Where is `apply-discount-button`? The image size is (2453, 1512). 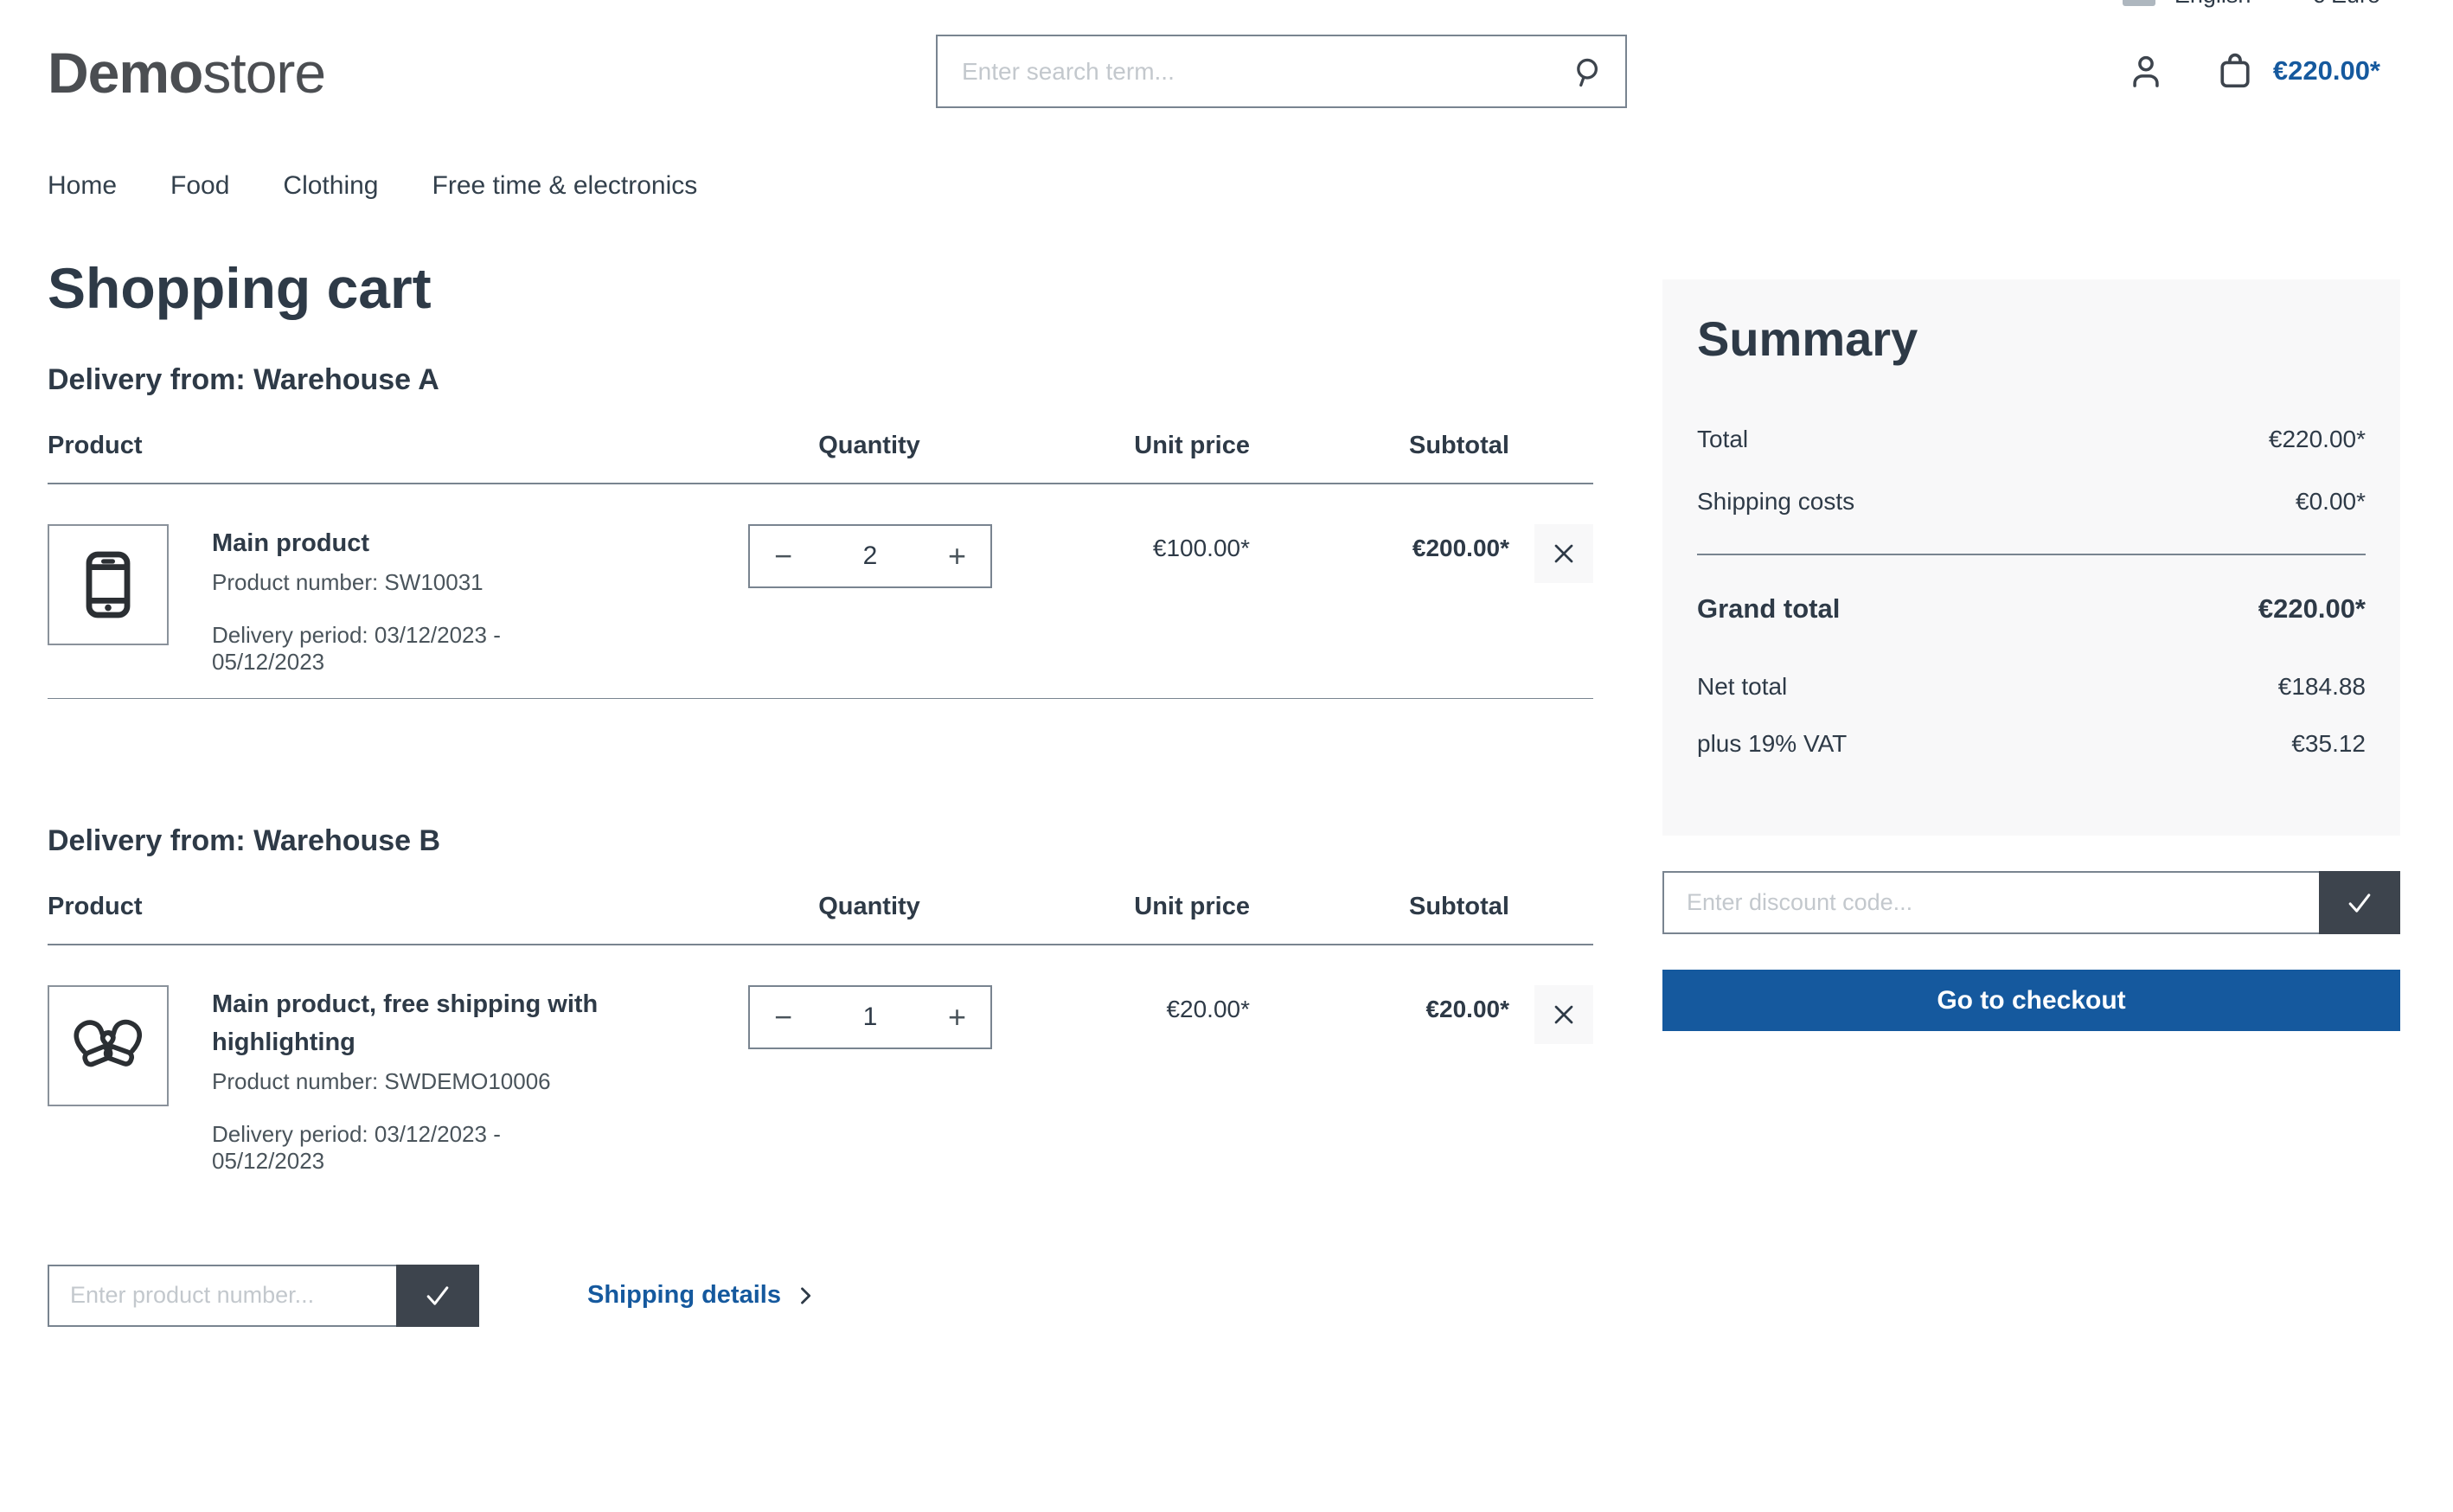 apply-discount-button is located at coordinates (2360, 902).